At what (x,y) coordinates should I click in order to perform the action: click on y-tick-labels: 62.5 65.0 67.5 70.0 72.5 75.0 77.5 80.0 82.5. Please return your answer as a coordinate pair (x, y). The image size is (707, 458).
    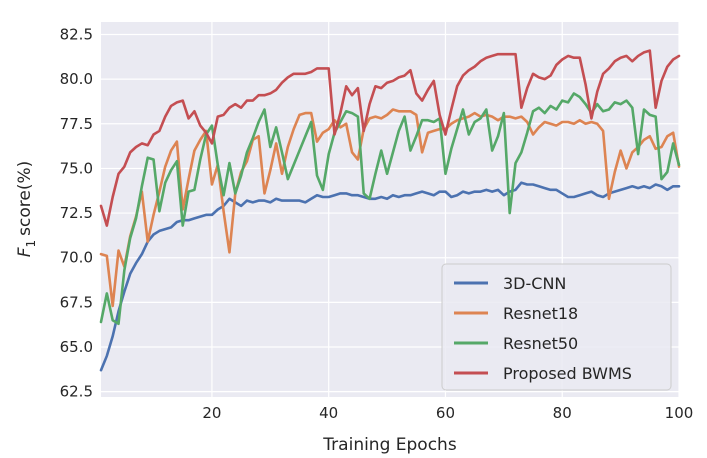
    Looking at the image, I should click on (76, 213).